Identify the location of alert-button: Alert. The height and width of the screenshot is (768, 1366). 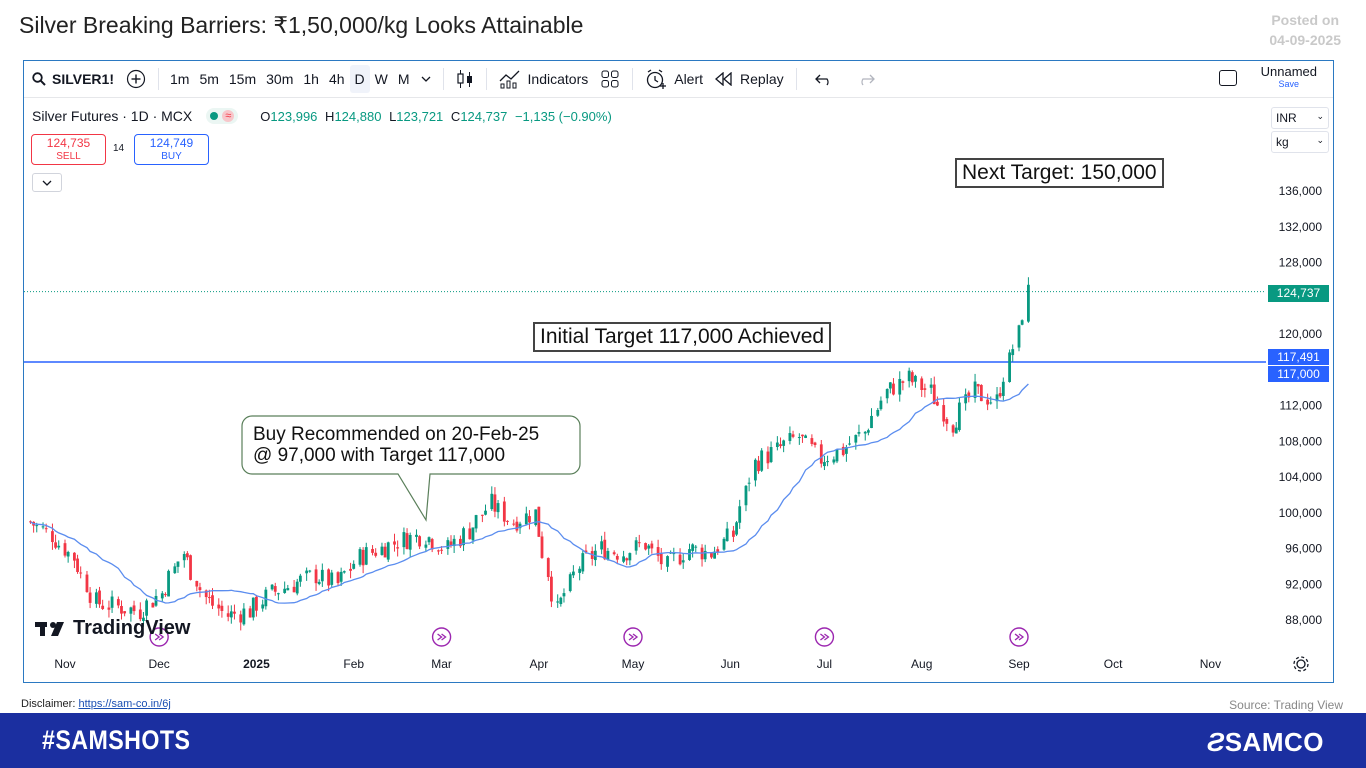
(674, 79).